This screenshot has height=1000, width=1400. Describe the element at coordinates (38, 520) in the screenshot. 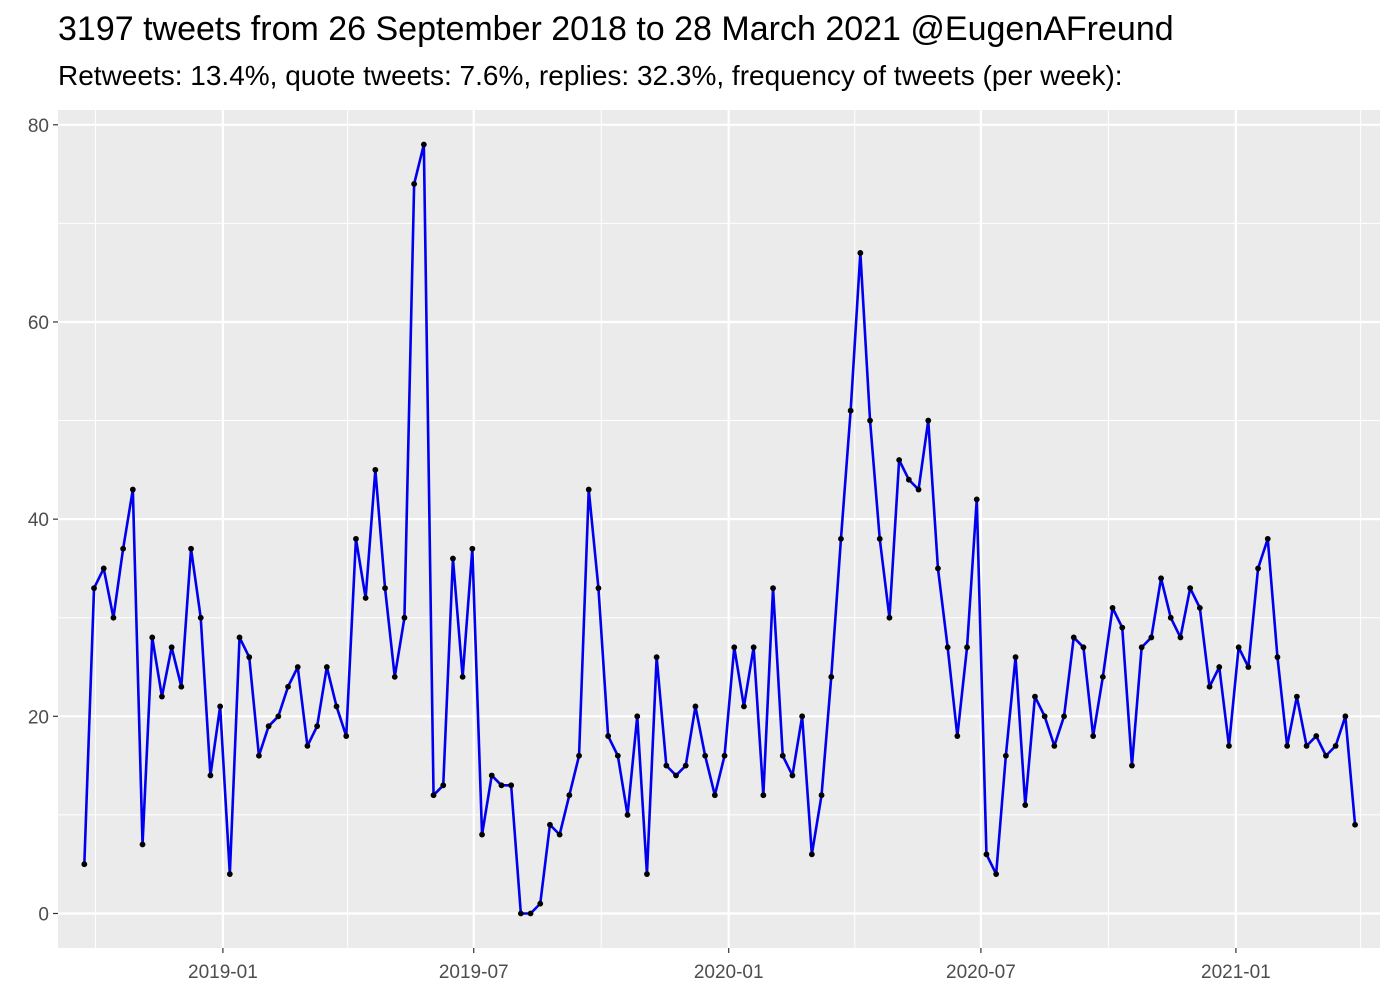

I see `y-tick-label: 40` at that location.